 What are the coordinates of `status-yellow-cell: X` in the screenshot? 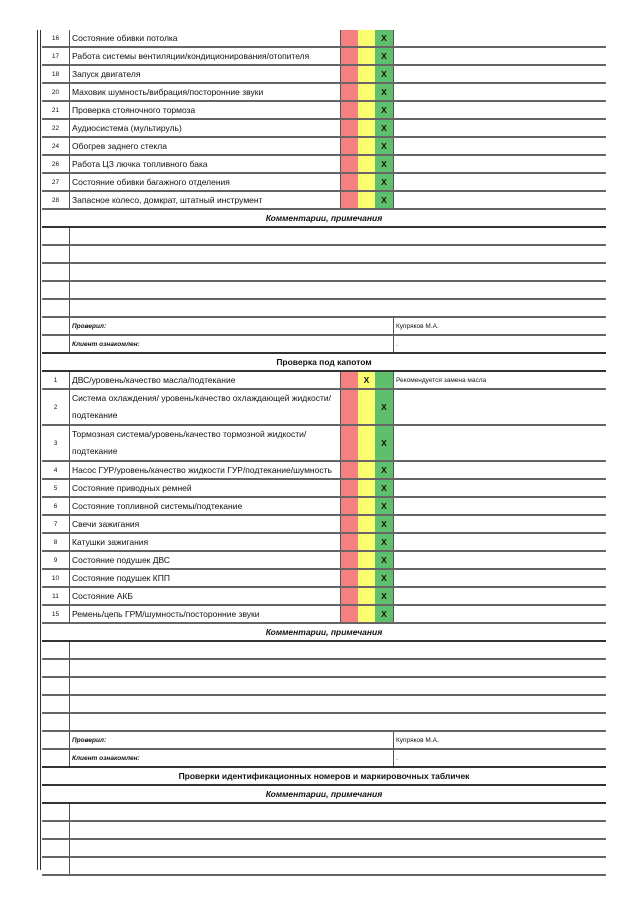 It's located at (366, 380).